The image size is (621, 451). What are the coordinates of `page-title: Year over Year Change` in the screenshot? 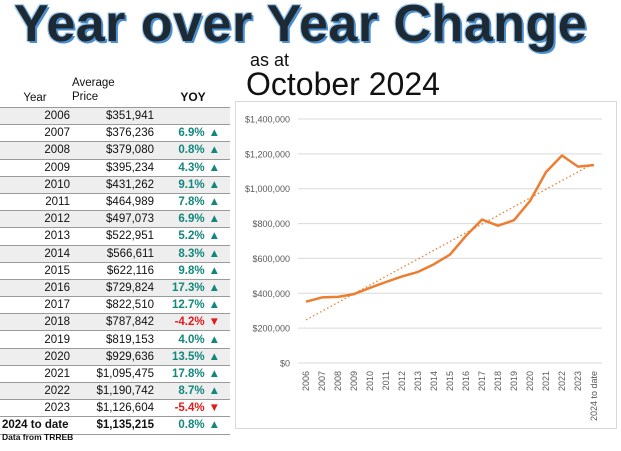 It's located at (301, 26).